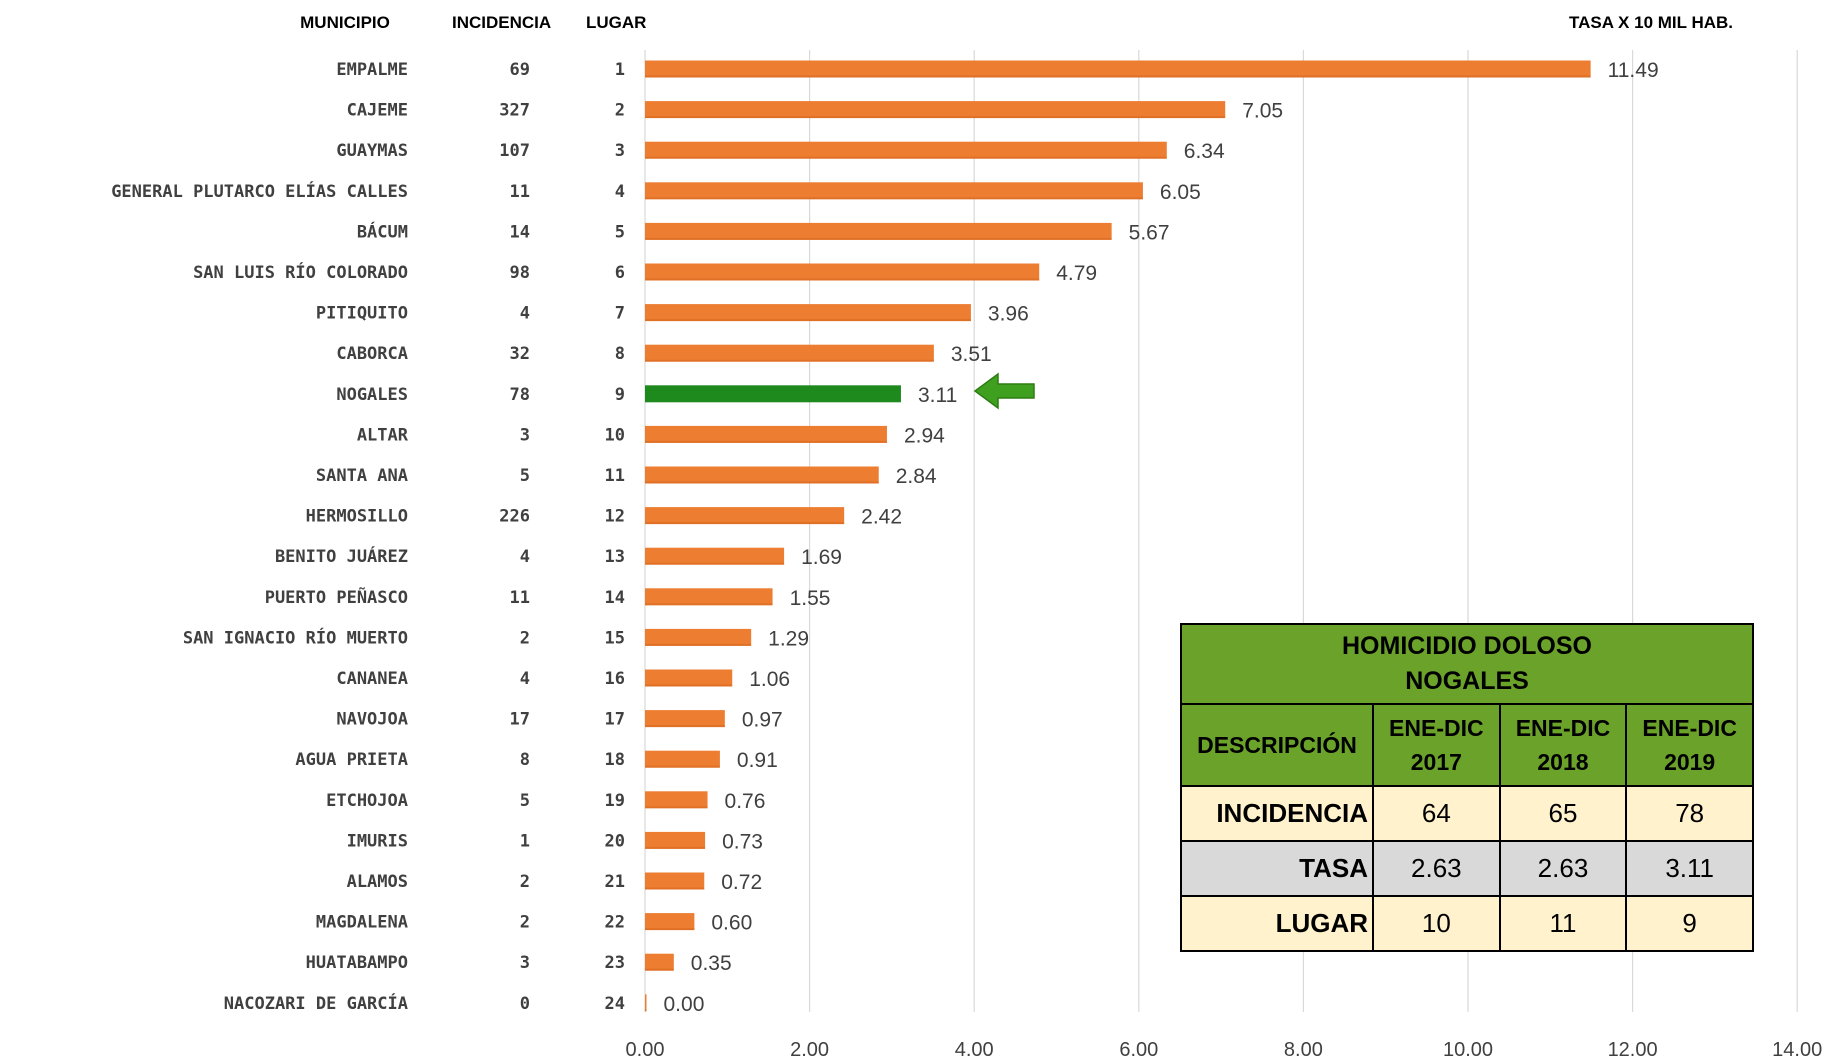  What do you see at coordinates (916, 476) in the screenshot?
I see `data-label: 2.84` at bounding box center [916, 476].